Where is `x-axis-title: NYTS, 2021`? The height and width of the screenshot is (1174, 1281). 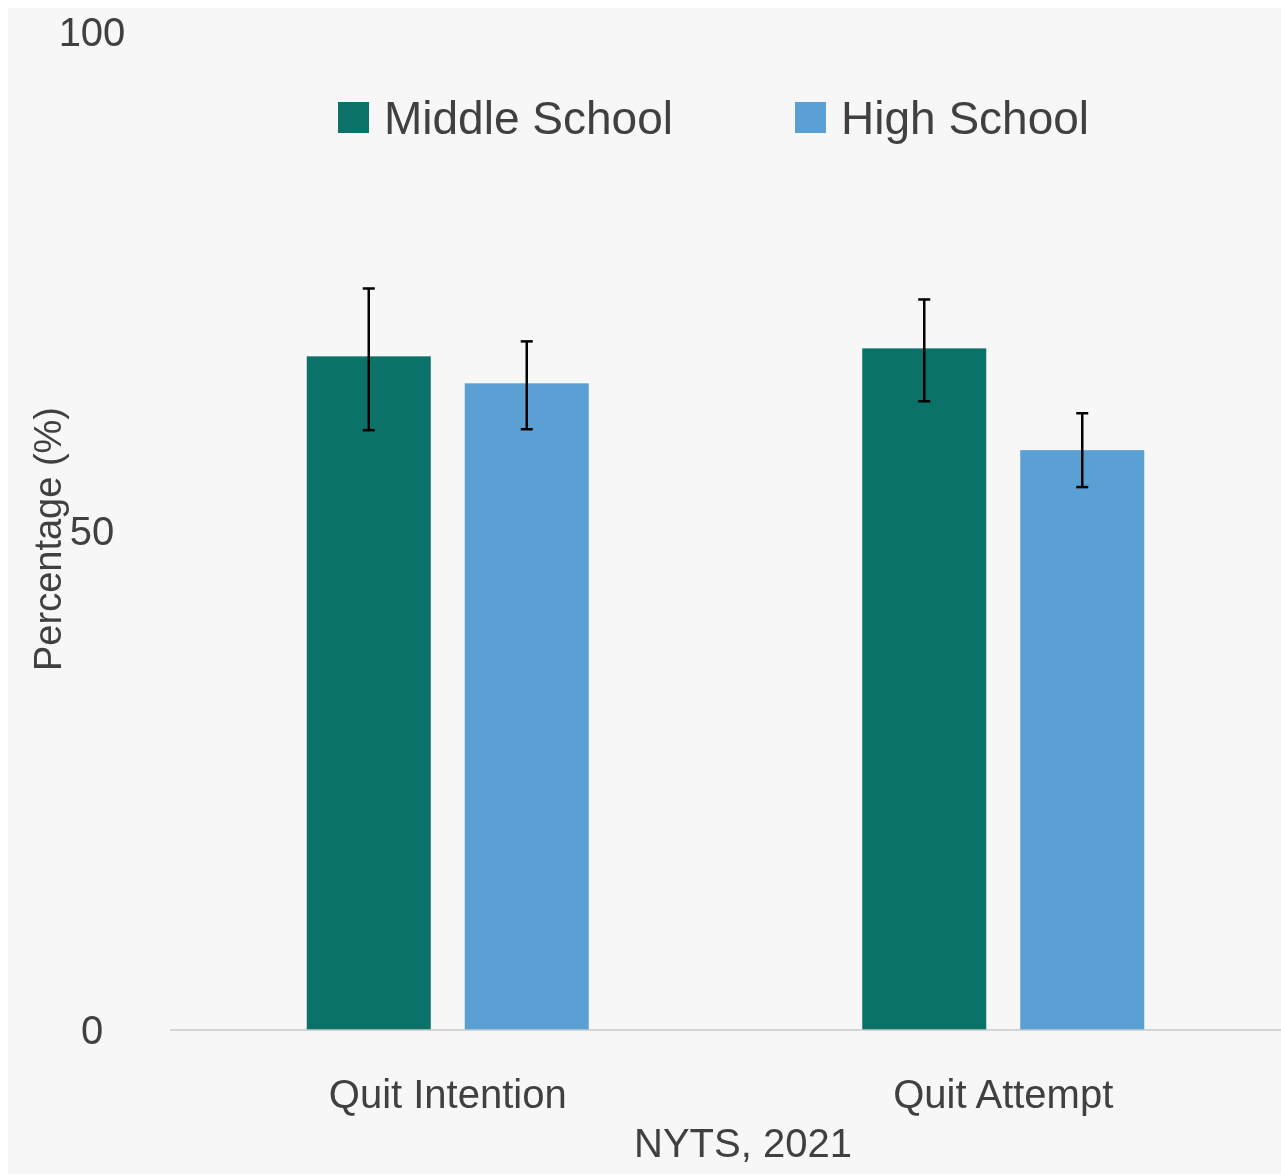 x-axis-title: NYTS, 2021 is located at coordinates (743, 1143).